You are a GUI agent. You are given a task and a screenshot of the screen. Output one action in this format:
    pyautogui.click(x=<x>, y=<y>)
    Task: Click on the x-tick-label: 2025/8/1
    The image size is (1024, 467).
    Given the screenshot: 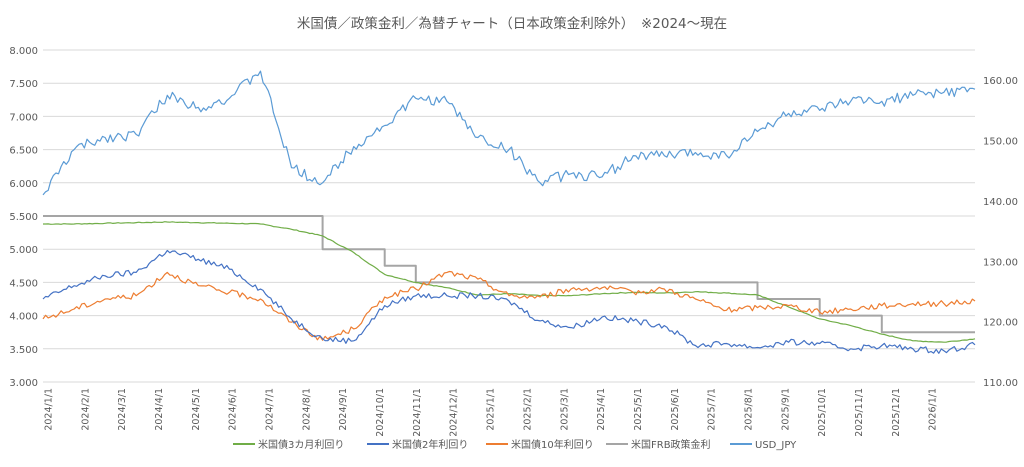 What is the action you would take?
    pyautogui.click(x=748, y=409)
    